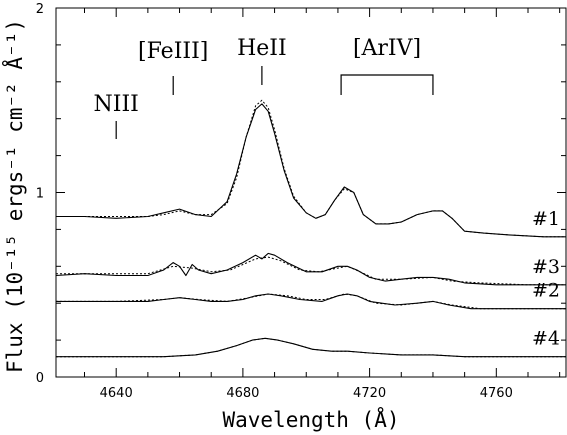 This screenshot has height=435, width=567. I want to click on x-tick-label: 4680, so click(242, 393).